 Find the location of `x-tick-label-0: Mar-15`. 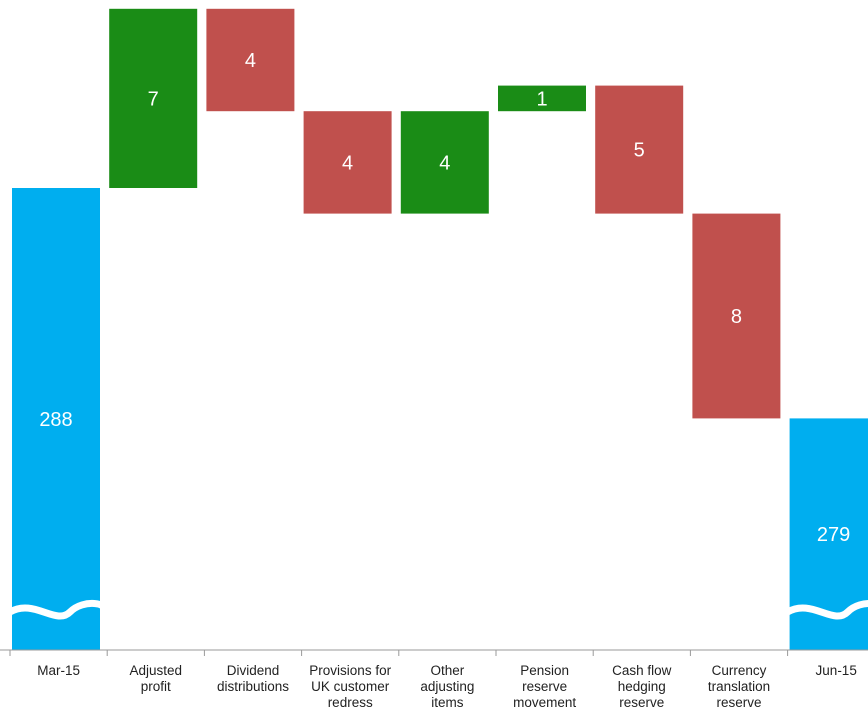

x-tick-label-0: Mar-15 is located at coordinates (58, 670).